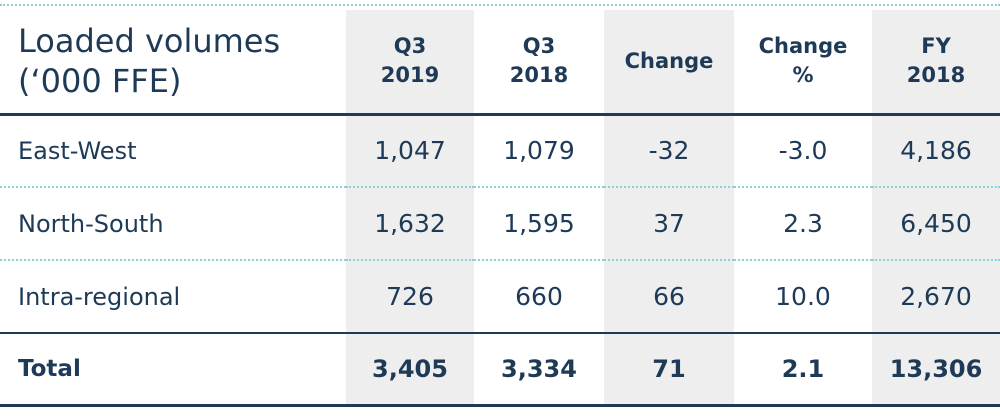 Image resolution: width=1000 pixels, height=420 pixels. I want to click on cell-q3-2019: 1,047, so click(410, 151).